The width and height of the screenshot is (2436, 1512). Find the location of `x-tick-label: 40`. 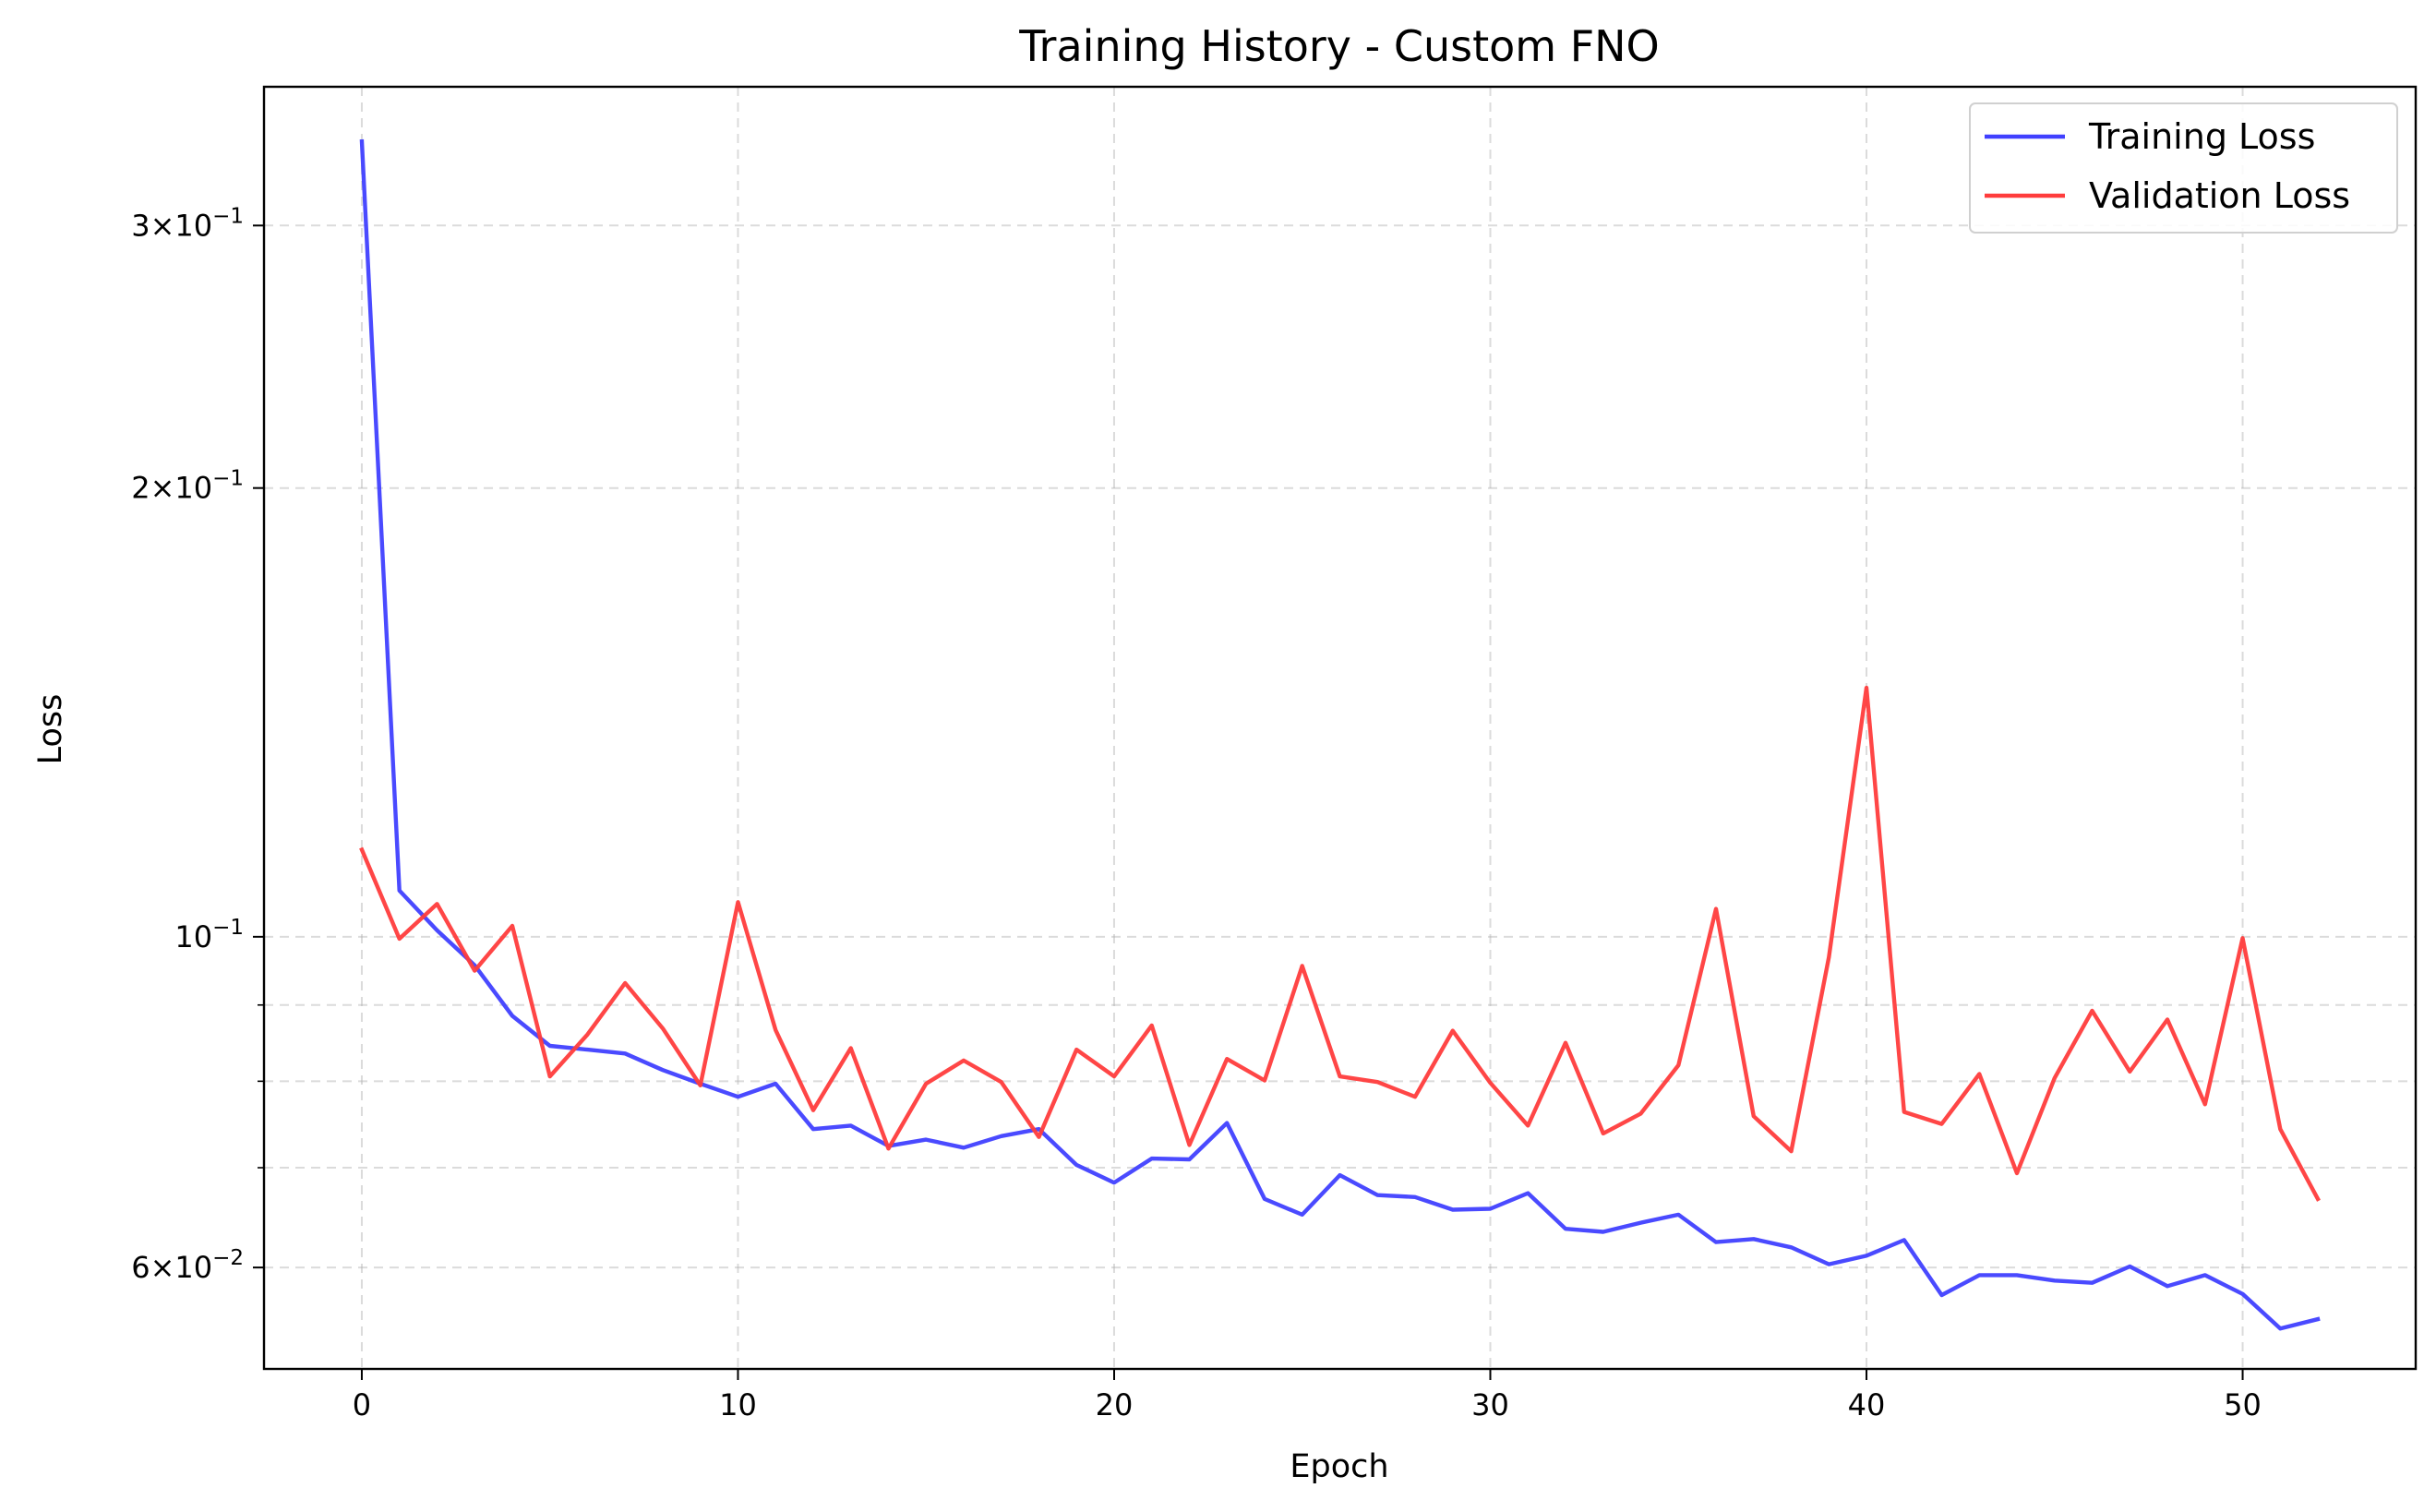

x-tick-label: 40 is located at coordinates (1867, 1404).